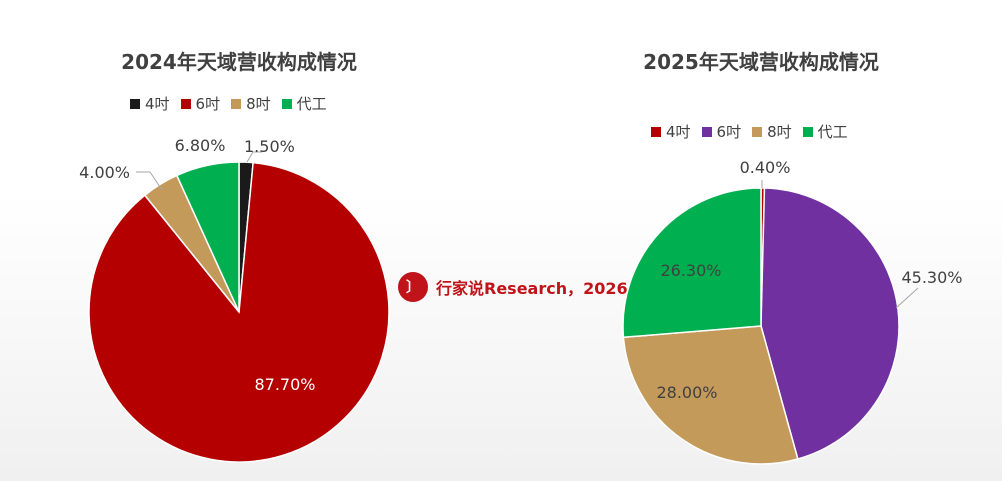 The height and width of the screenshot is (481, 1002). What do you see at coordinates (931, 277) in the screenshot?
I see `data-label: 45.30%` at bounding box center [931, 277].